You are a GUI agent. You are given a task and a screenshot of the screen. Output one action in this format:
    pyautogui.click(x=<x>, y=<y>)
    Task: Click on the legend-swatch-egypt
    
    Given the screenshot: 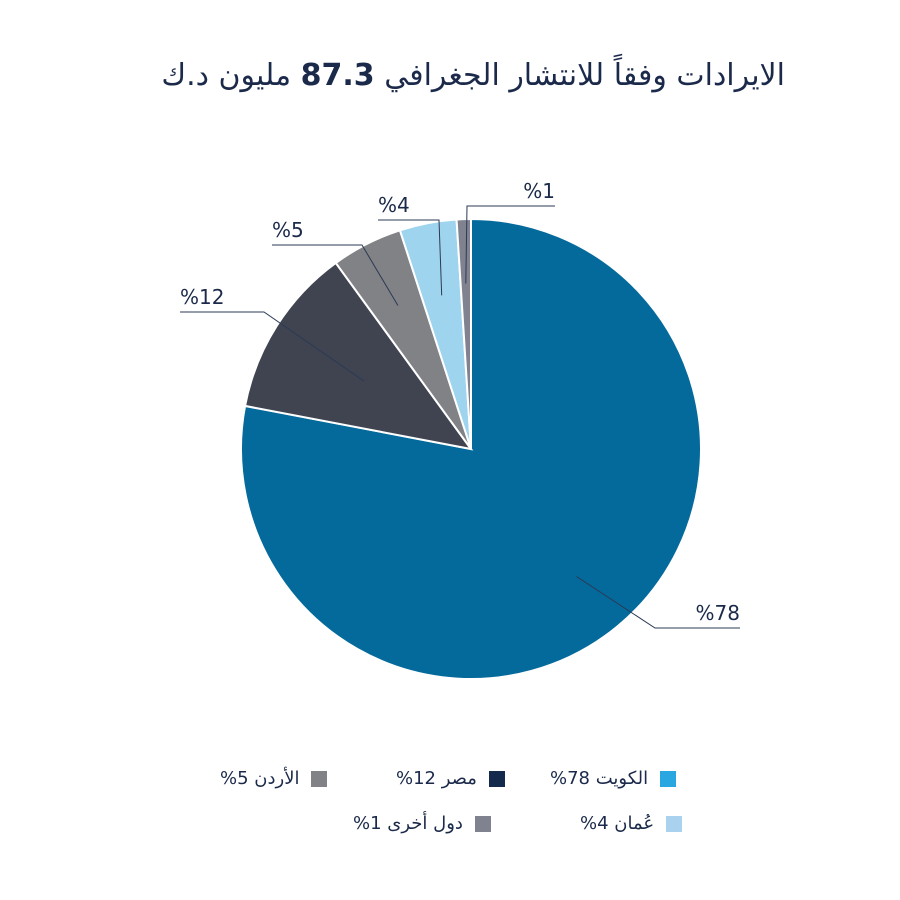 What is the action you would take?
    pyautogui.click(x=496, y=778)
    